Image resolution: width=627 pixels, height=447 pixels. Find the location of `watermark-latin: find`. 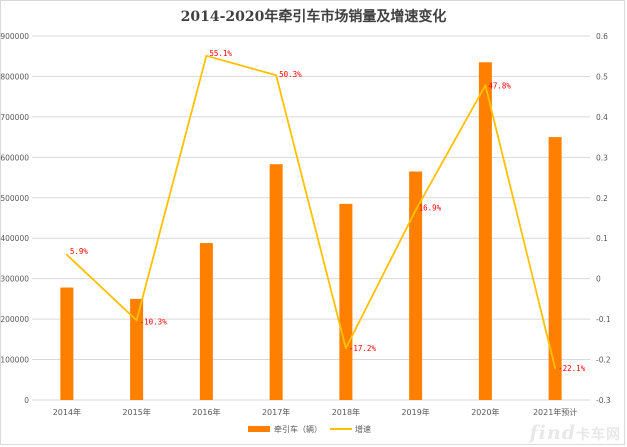

watermark-latin: find is located at coordinates (552, 433).